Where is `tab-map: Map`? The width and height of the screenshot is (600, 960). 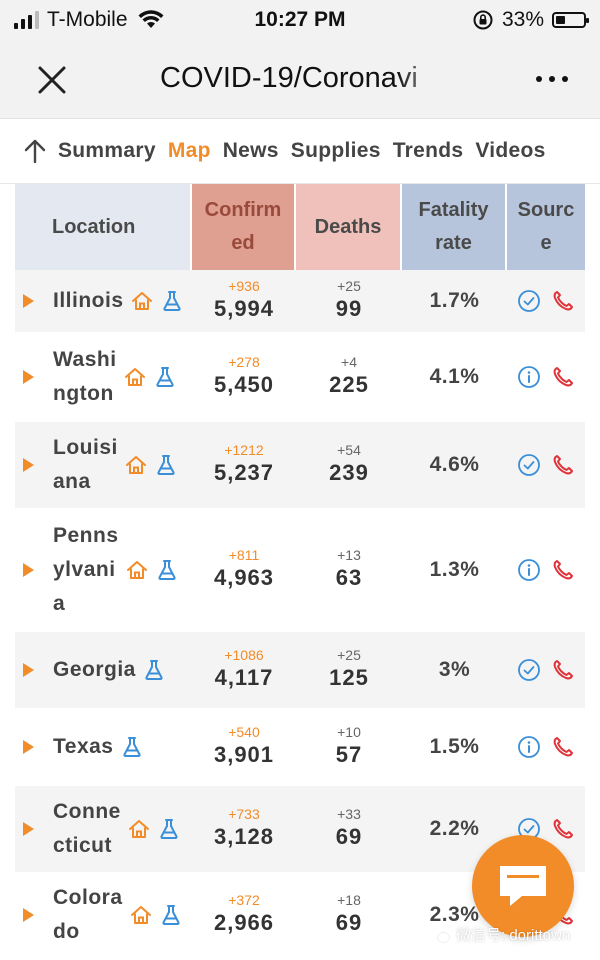 tab-map: Map is located at coordinates (189, 150).